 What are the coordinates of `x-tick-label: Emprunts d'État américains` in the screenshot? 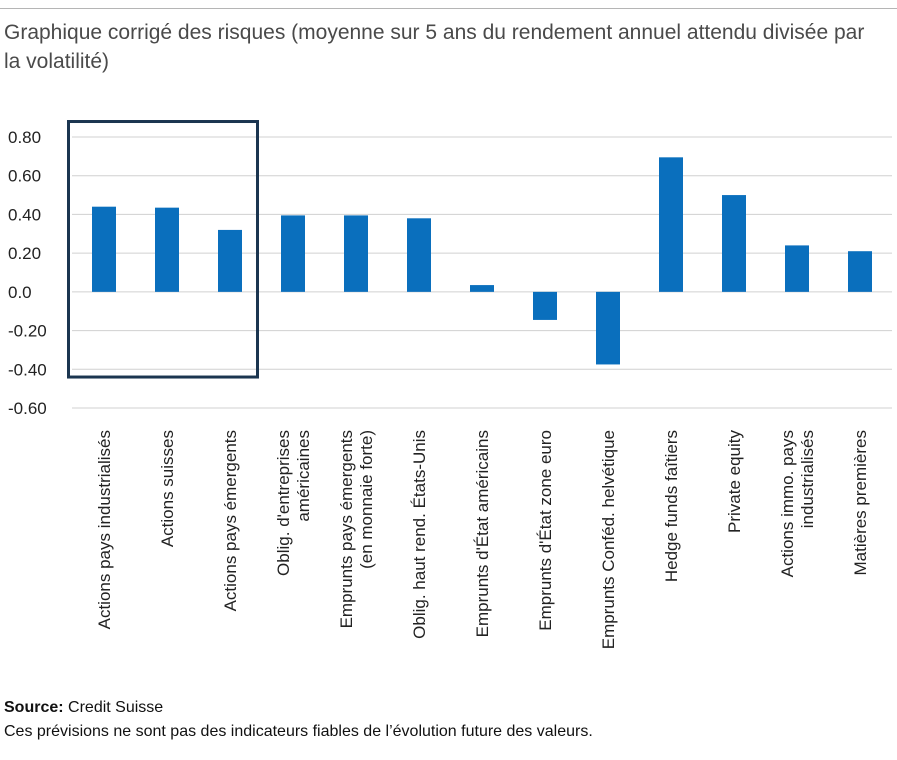 It's located at (482, 533).